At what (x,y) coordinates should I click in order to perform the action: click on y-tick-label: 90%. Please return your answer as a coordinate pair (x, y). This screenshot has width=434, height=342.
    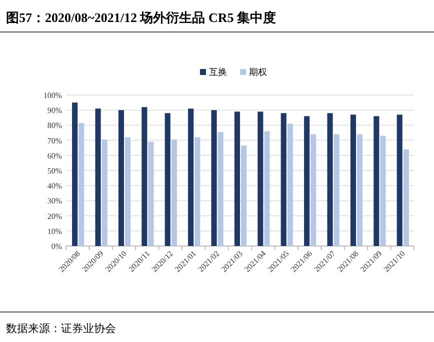
    Looking at the image, I should click on (54, 111).